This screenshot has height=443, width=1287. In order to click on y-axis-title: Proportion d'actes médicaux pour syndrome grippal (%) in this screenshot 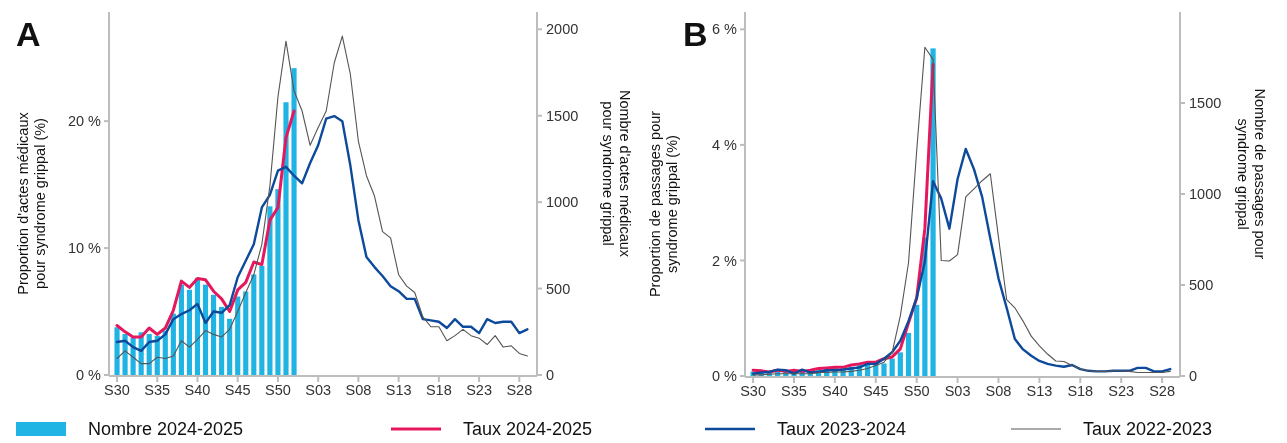, I will do `click(31, 203)`.